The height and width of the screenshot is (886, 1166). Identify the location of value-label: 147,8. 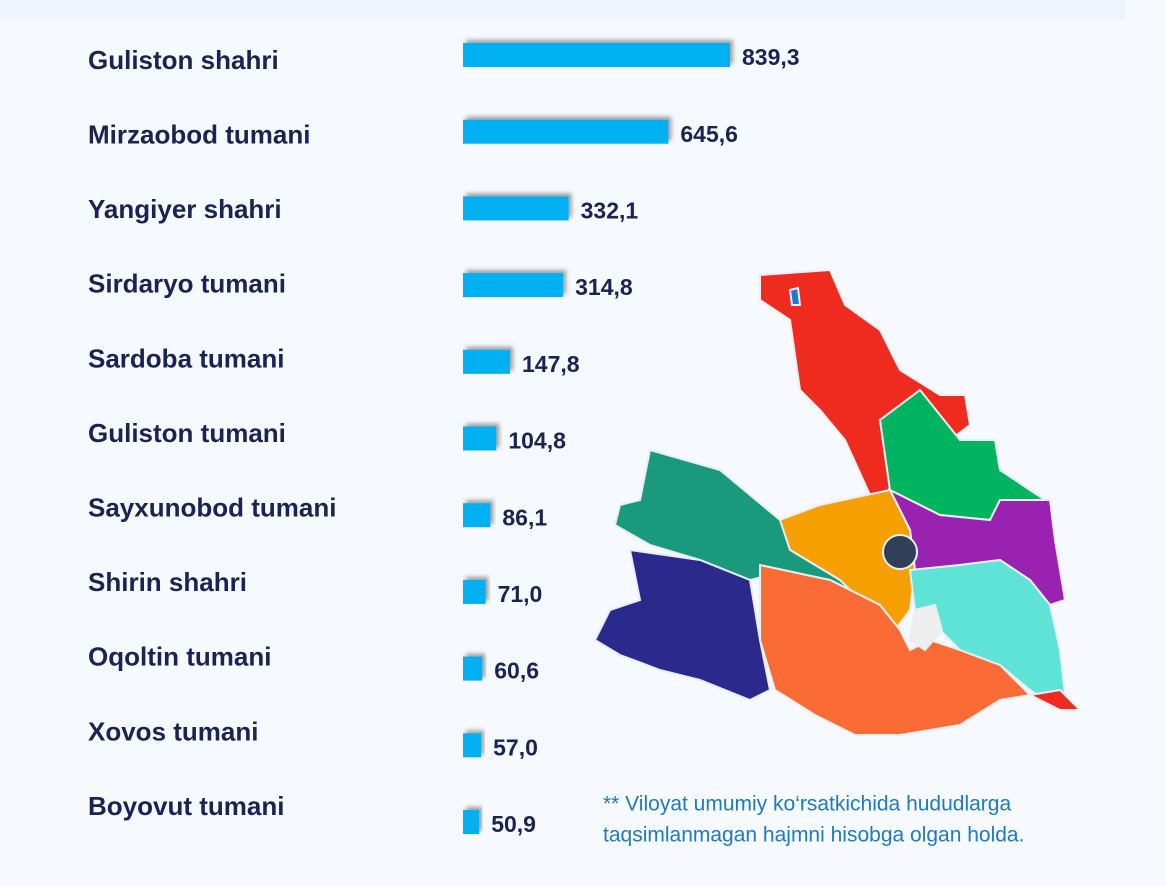
(551, 364).